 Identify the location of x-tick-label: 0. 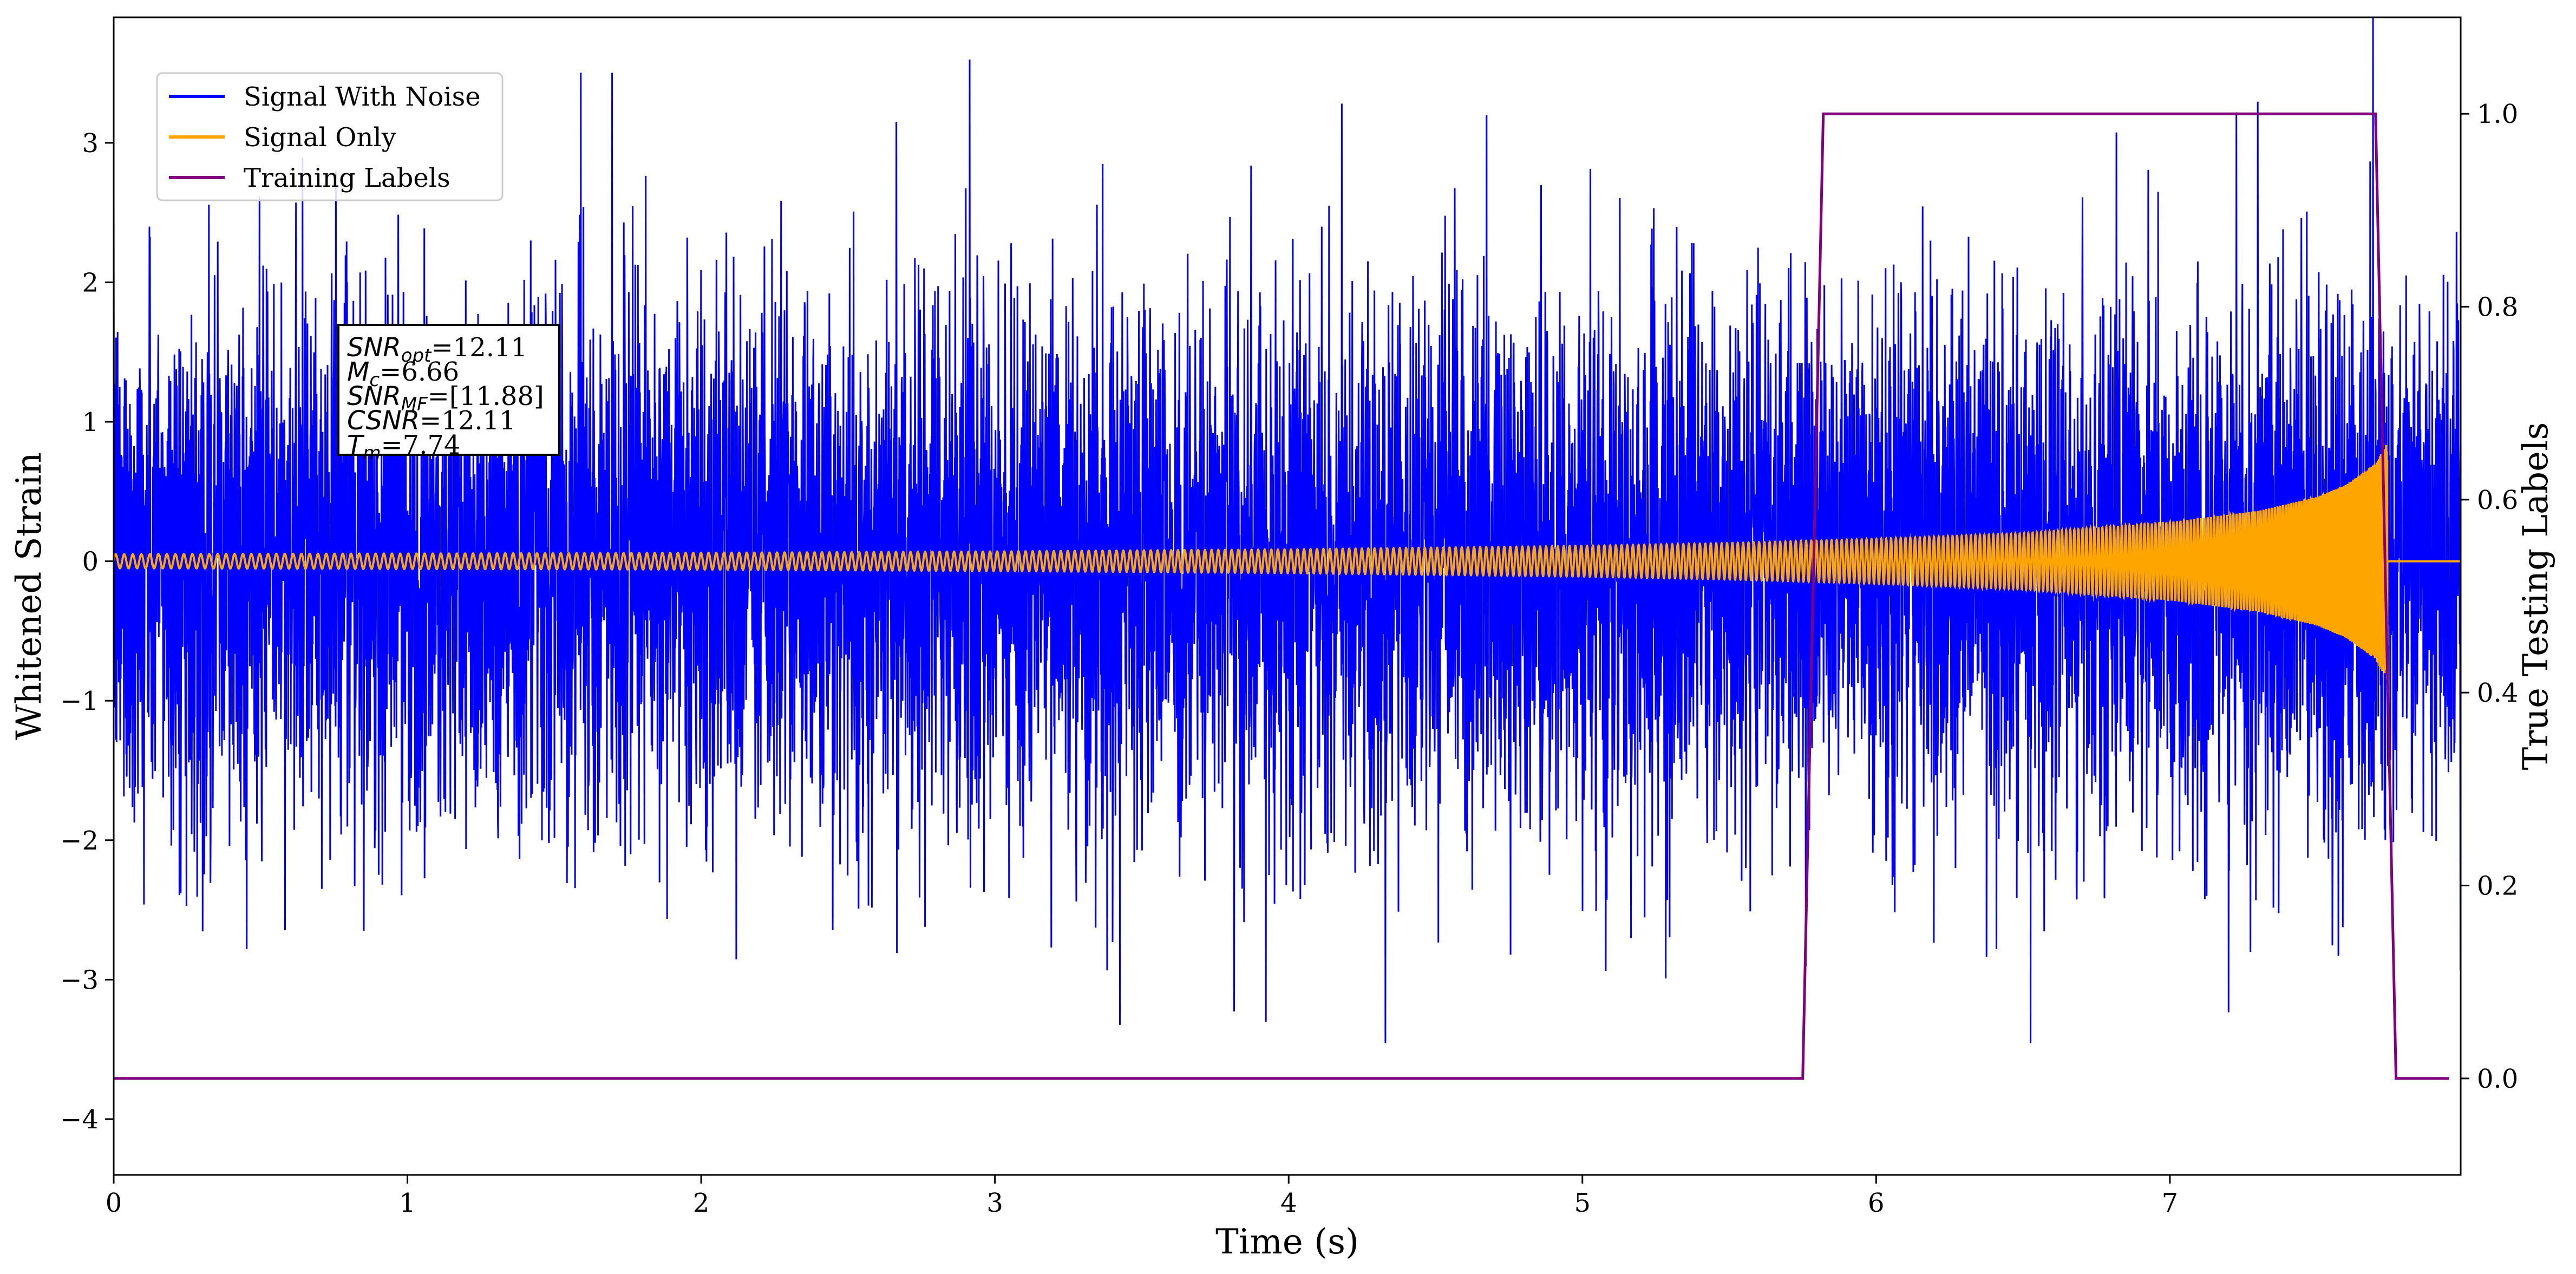
(114, 1203).